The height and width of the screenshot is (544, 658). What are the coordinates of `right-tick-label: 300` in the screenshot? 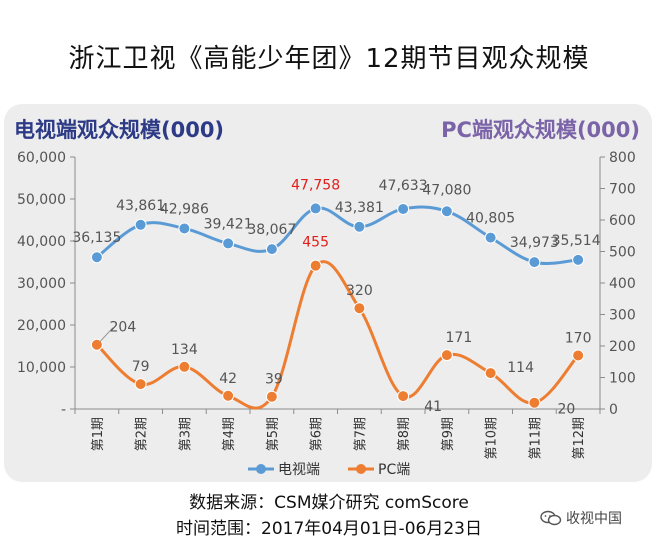 It's located at (622, 316).